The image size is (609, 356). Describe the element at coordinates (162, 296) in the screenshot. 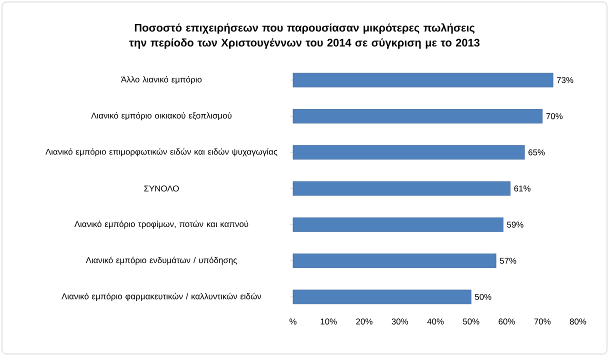

I see `y-tick-label: Λιανικό εμπόριο φαρμακευτικών / καλλυντικών ειδών` at that location.